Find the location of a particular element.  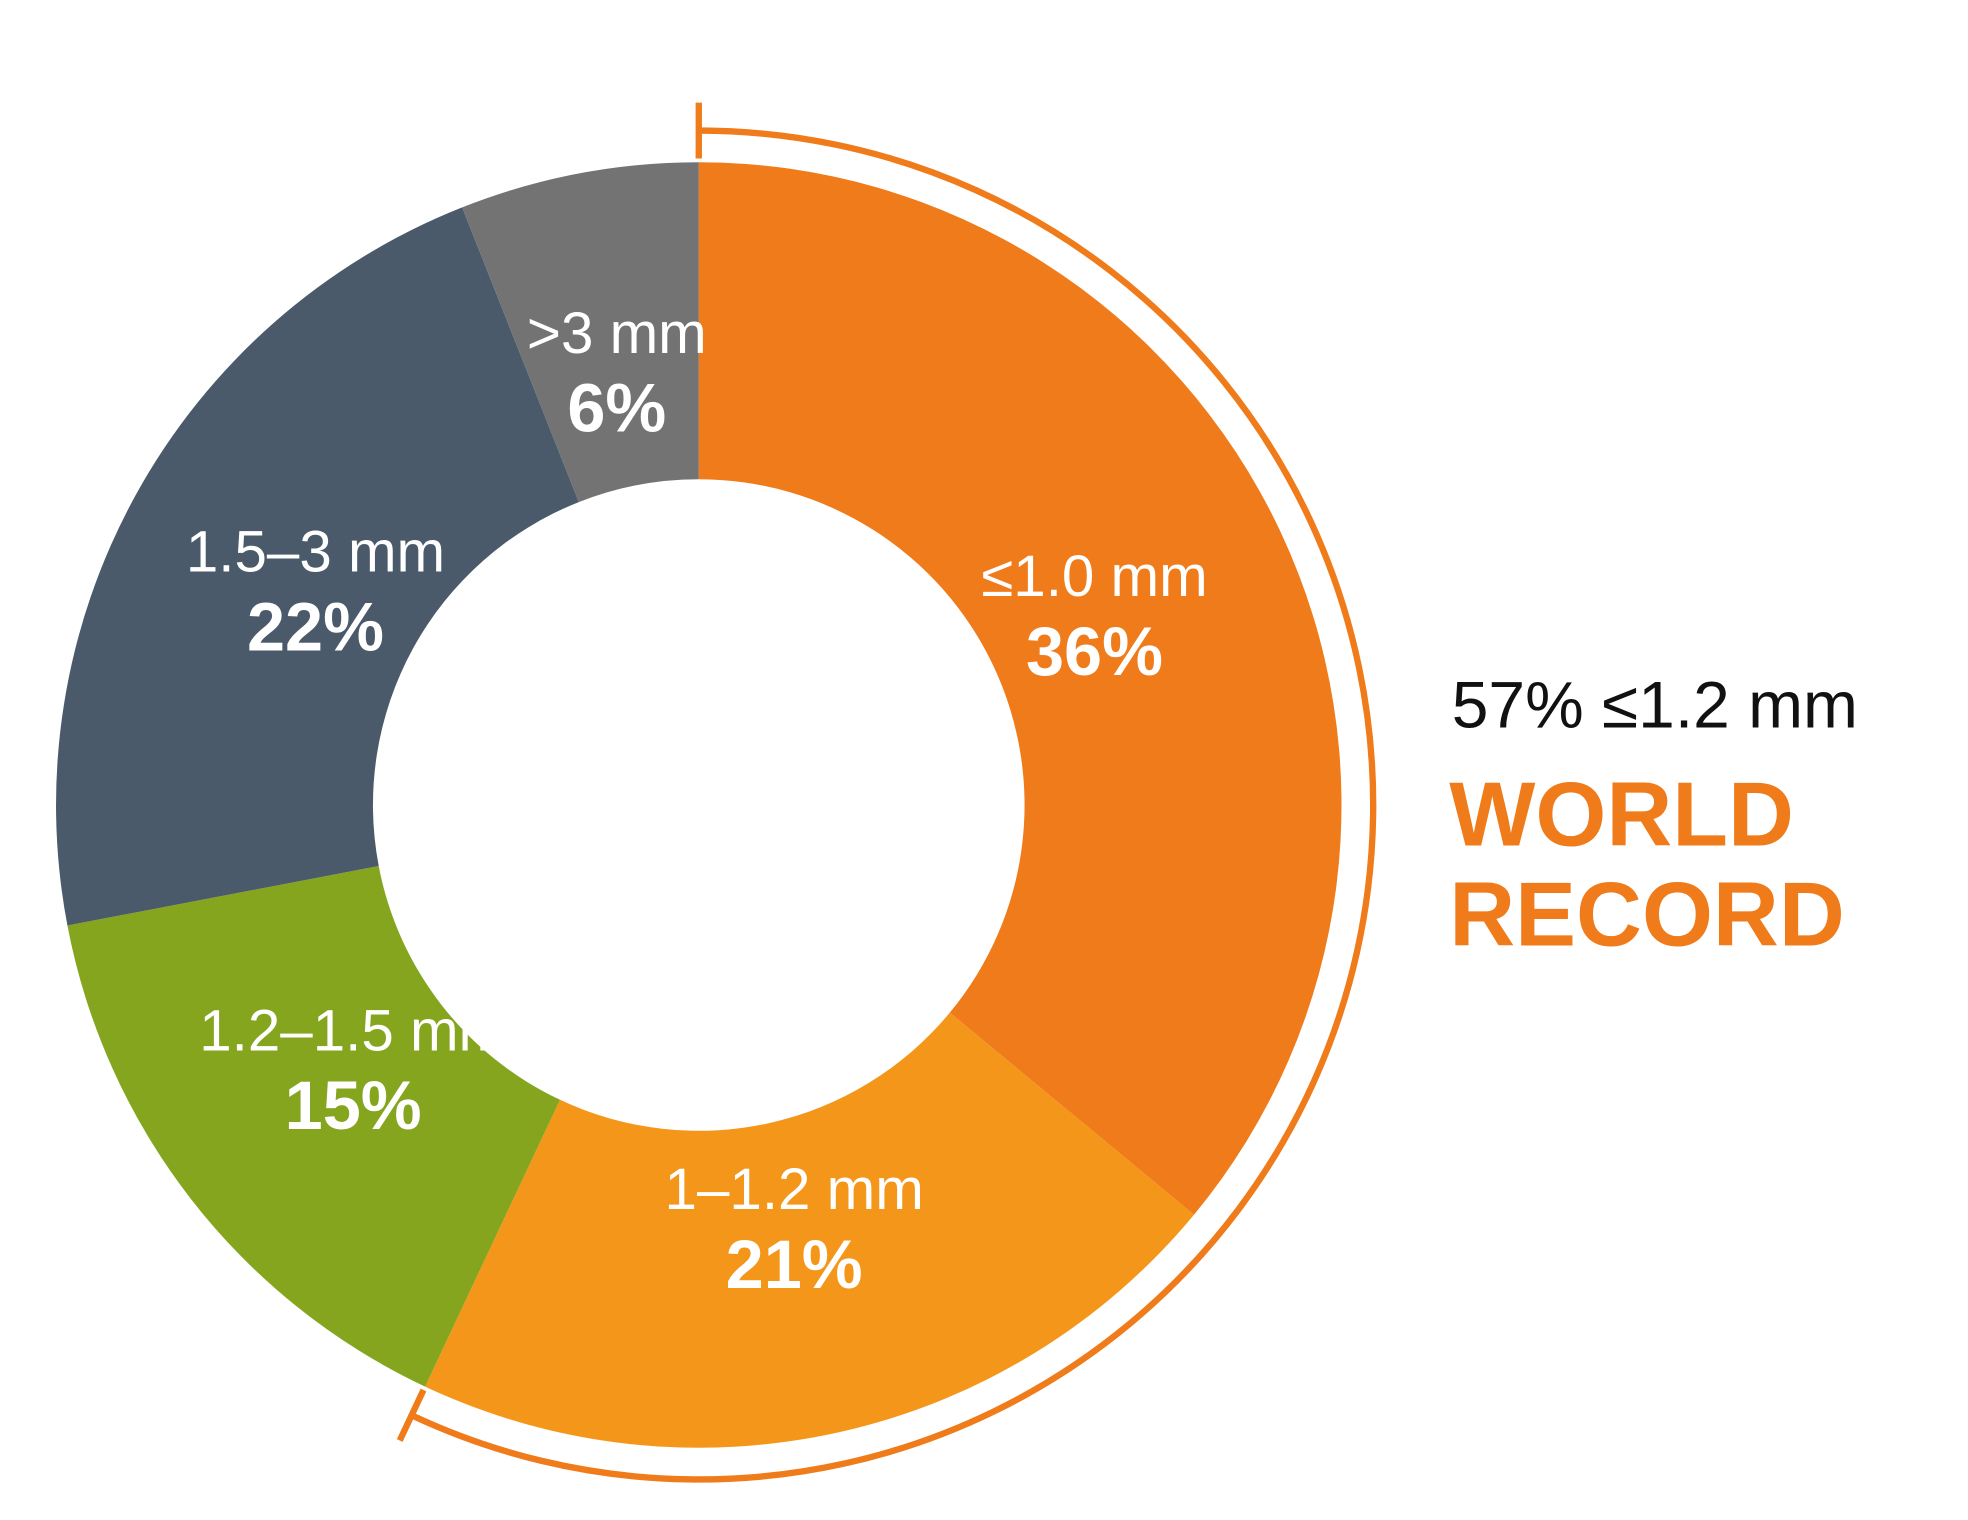

value-label: 6% is located at coordinates (616, 407).